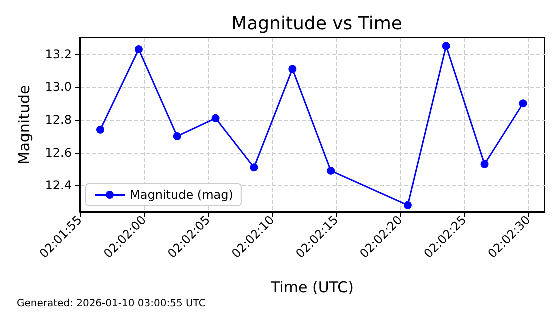 This screenshot has width=560, height=314. Describe the element at coordinates (111, 304) in the screenshot. I see `text: Generated: 2026-01-10 03:00:55 UTC` at that location.